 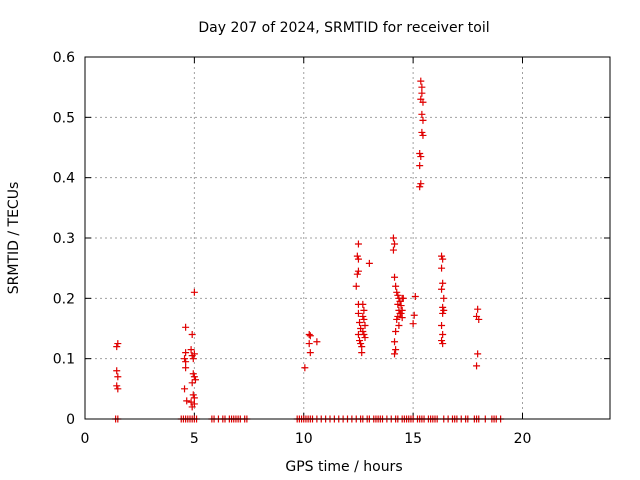 What do you see at coordinates (85, 439) in the screenshot?
I see `x-tick-label: 0` at bounding box center [85, 439].